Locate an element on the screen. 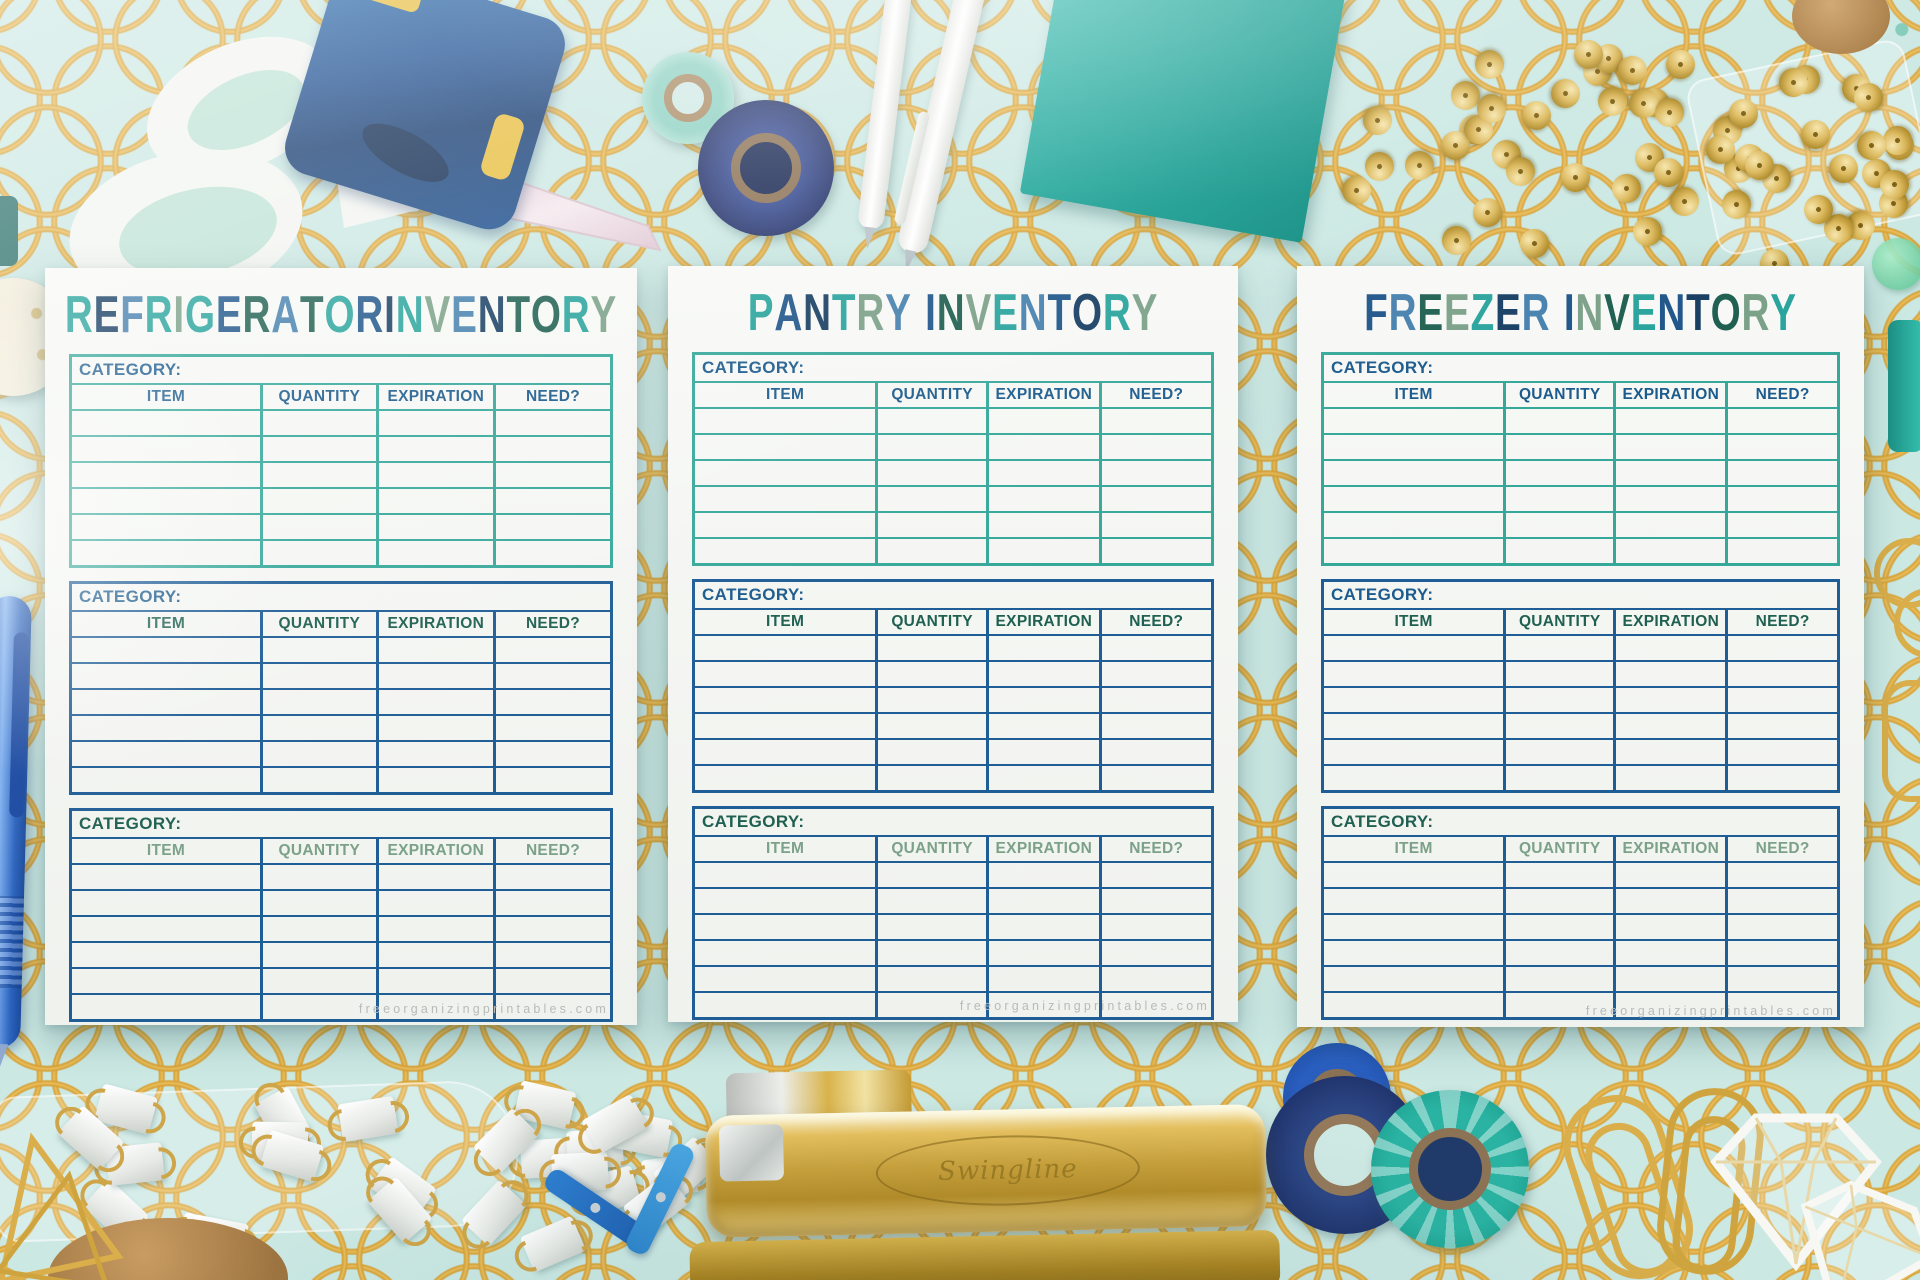 The height and width of the screenshot is (1280, 1920). washi-tape-mint-core is located at coordinates (688, 98).